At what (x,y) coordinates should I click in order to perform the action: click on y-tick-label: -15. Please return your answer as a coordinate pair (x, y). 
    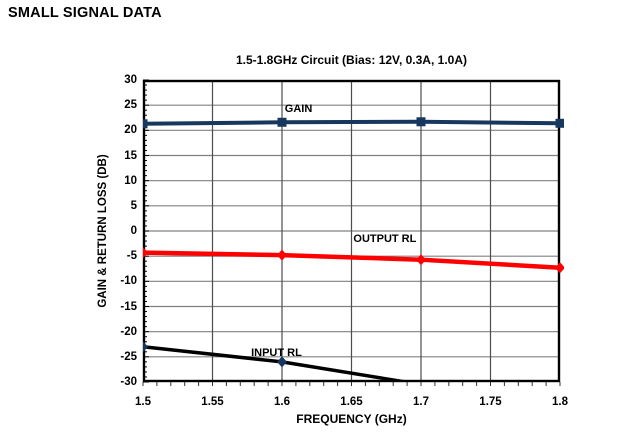
    Looking at the image, I should click on (128, 306).